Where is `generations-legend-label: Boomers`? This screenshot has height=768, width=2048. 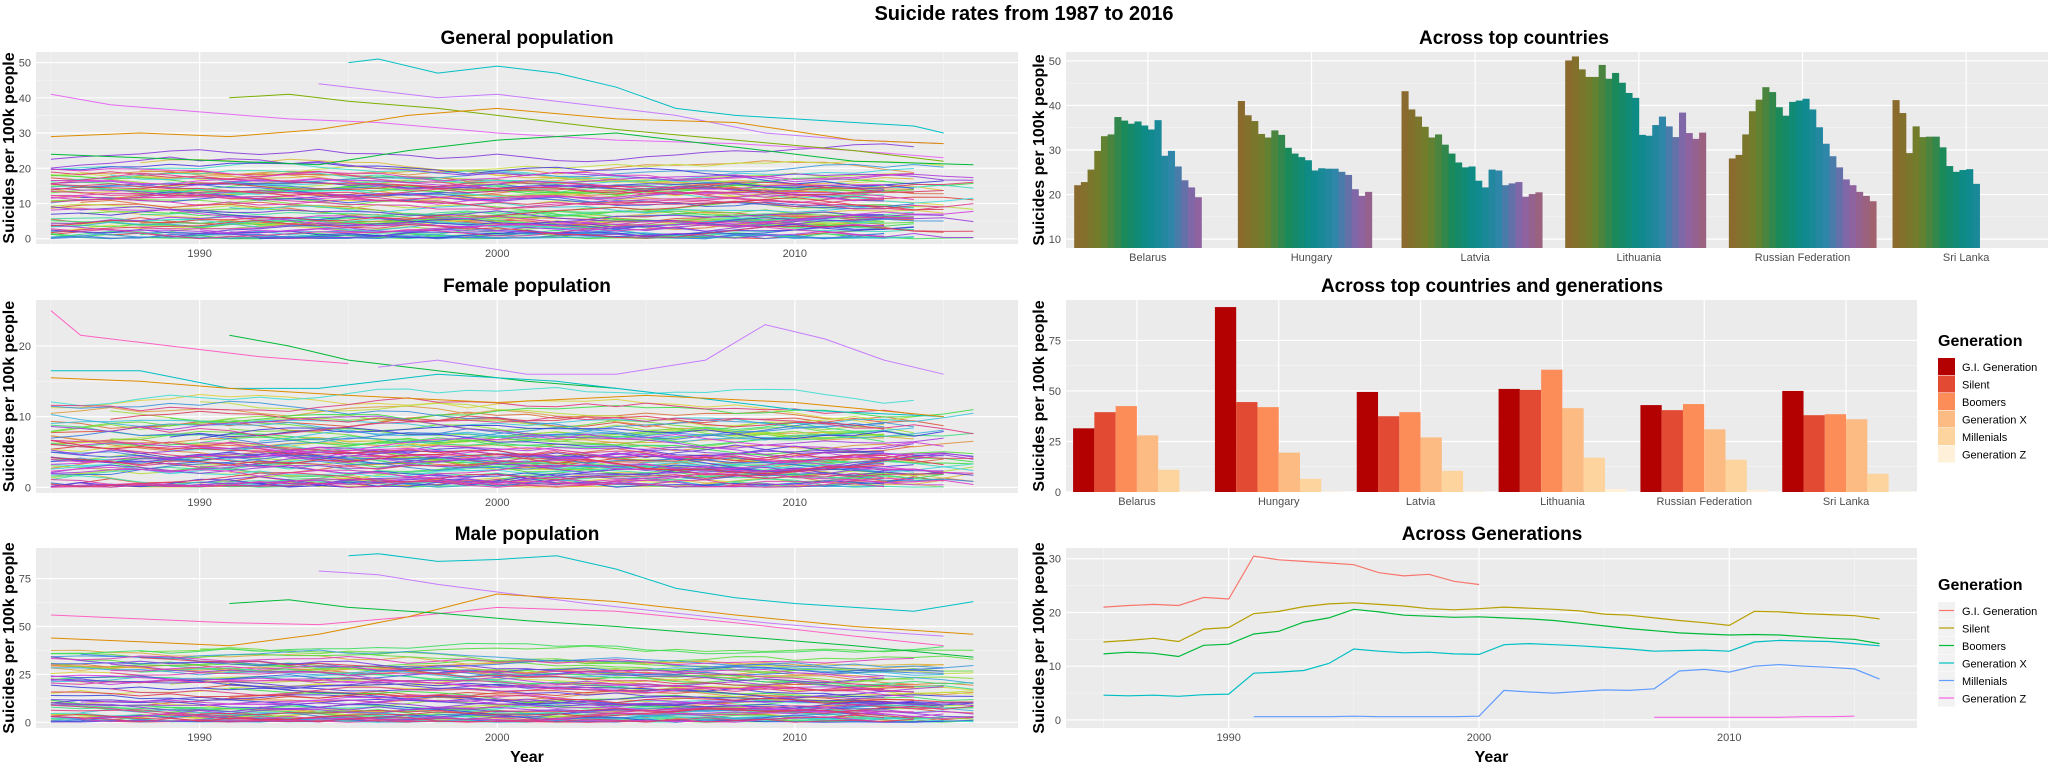 generations-legend-label: Boomers is located at coordinates (1984, 647).